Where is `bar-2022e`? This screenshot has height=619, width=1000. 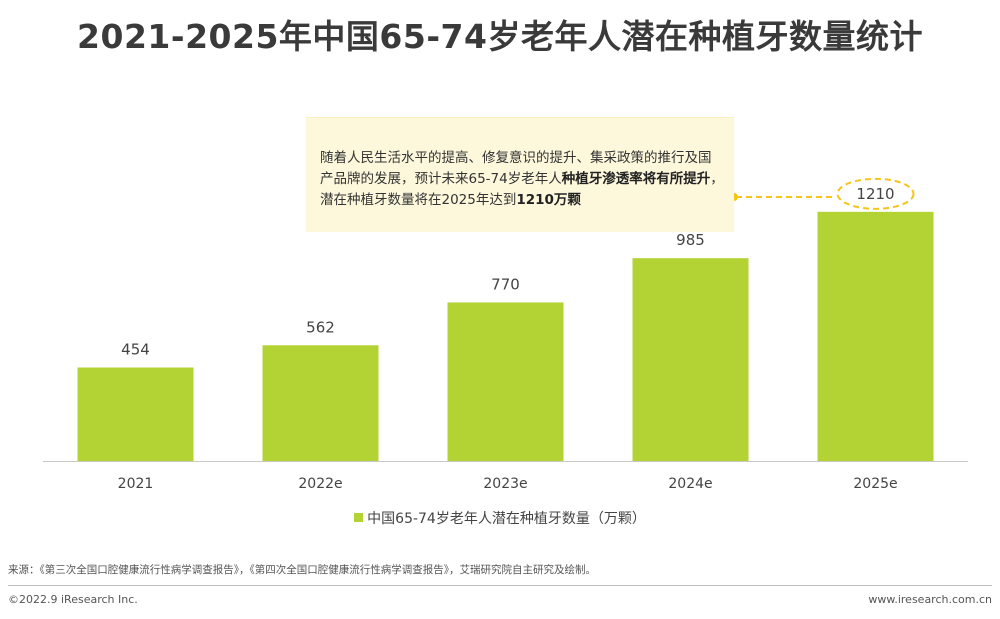 bar-2022e is located at coordinates (320, 403).